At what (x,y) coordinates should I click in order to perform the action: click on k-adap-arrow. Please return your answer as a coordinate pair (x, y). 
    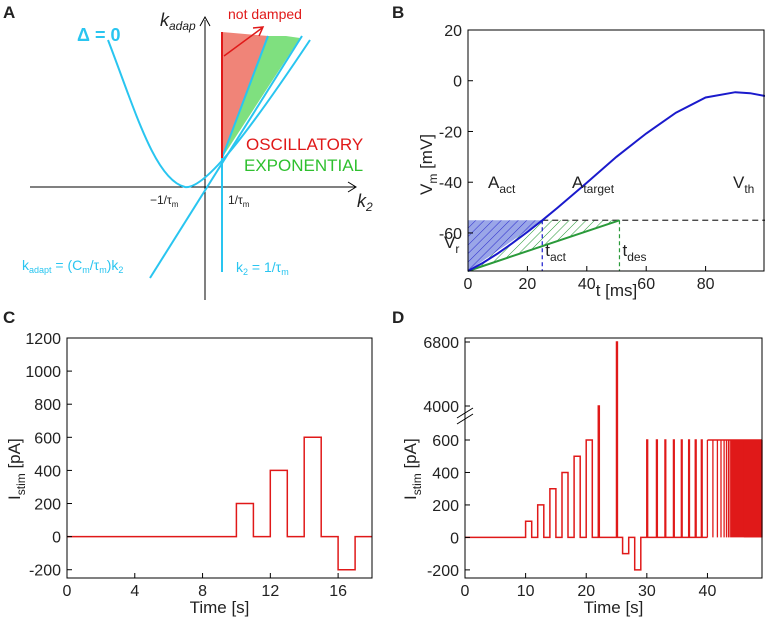
    Looking at the image, I should click on (205, 21).